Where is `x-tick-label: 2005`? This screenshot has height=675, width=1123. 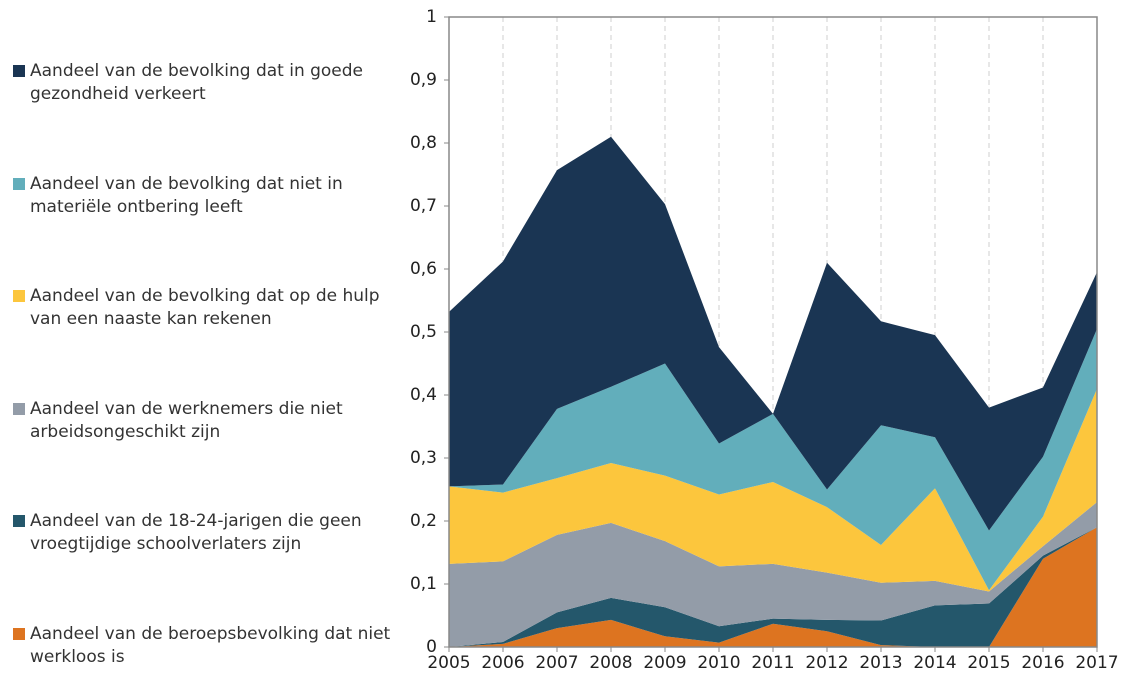 x-tick-label: 2005 is located at coordinates (448, 663).